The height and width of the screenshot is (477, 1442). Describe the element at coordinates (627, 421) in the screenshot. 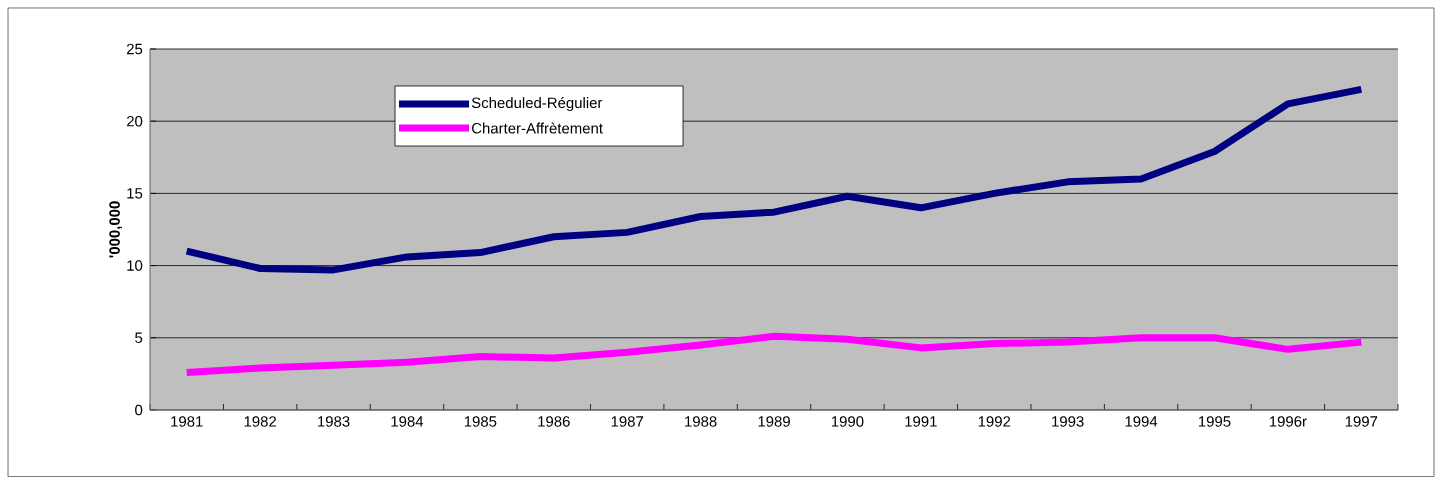

I see `x-tick-label: 1987` at that location.